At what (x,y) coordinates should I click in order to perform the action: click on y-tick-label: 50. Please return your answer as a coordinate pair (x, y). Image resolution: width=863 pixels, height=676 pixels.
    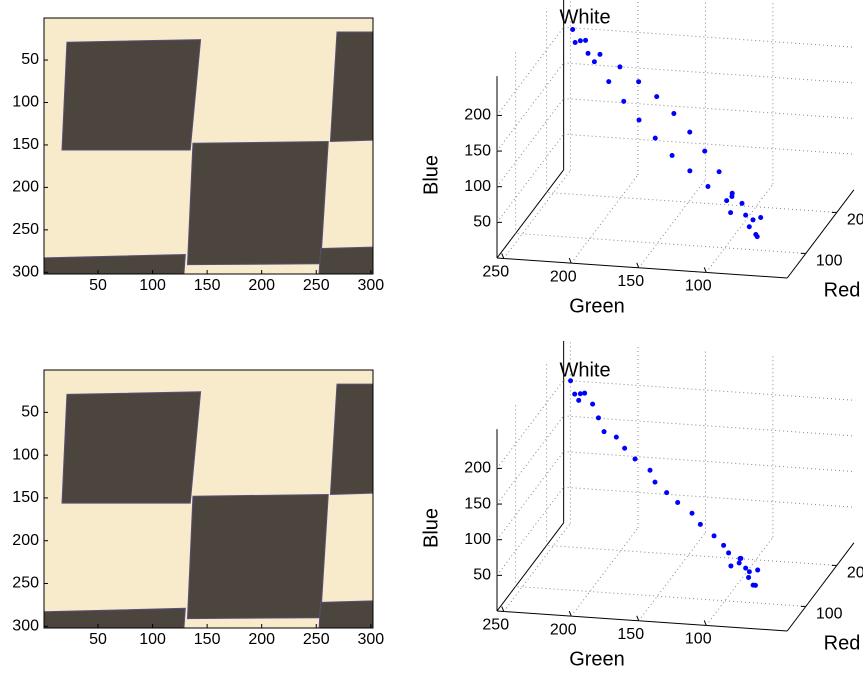
    Looking at the image, I should click on (30, 412).